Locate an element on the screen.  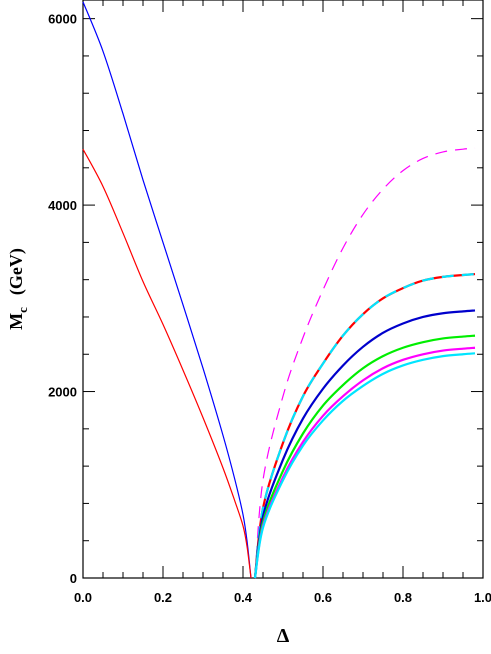
x-tick-label: 0.4 is located at coordinates (243, 597).